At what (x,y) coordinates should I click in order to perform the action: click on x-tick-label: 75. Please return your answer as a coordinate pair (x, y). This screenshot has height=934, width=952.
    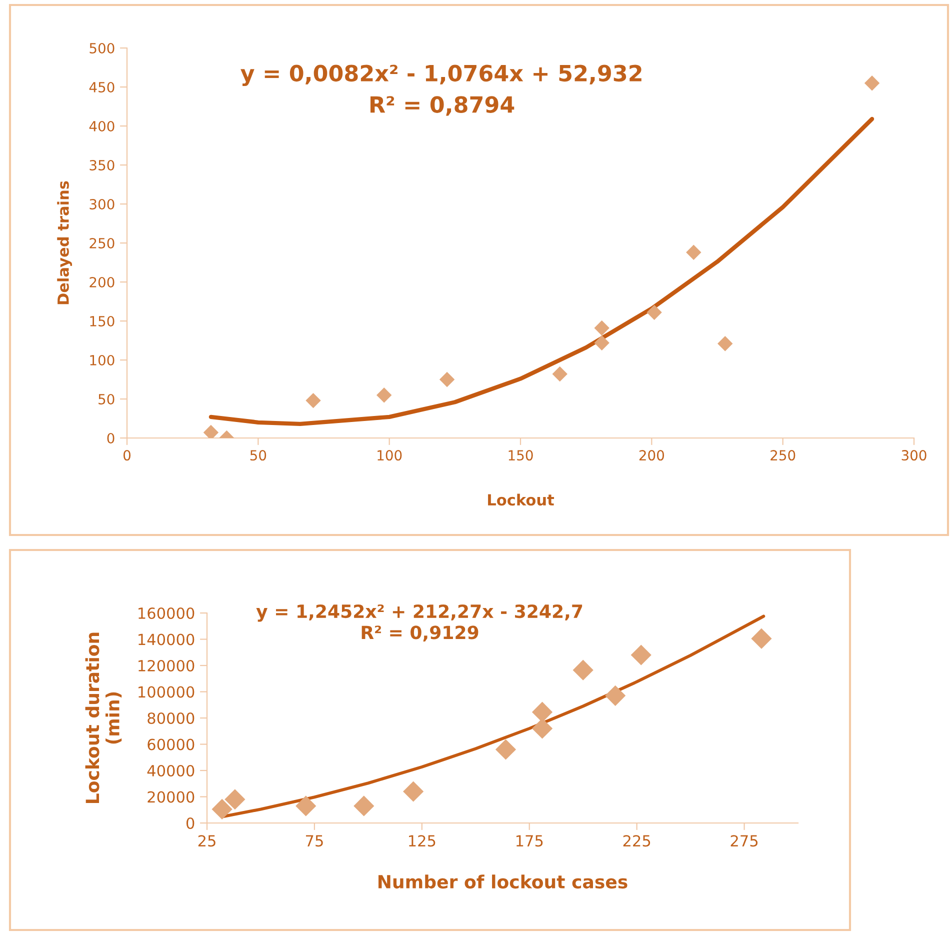
    Looking at the image, I should click on (314, 841).